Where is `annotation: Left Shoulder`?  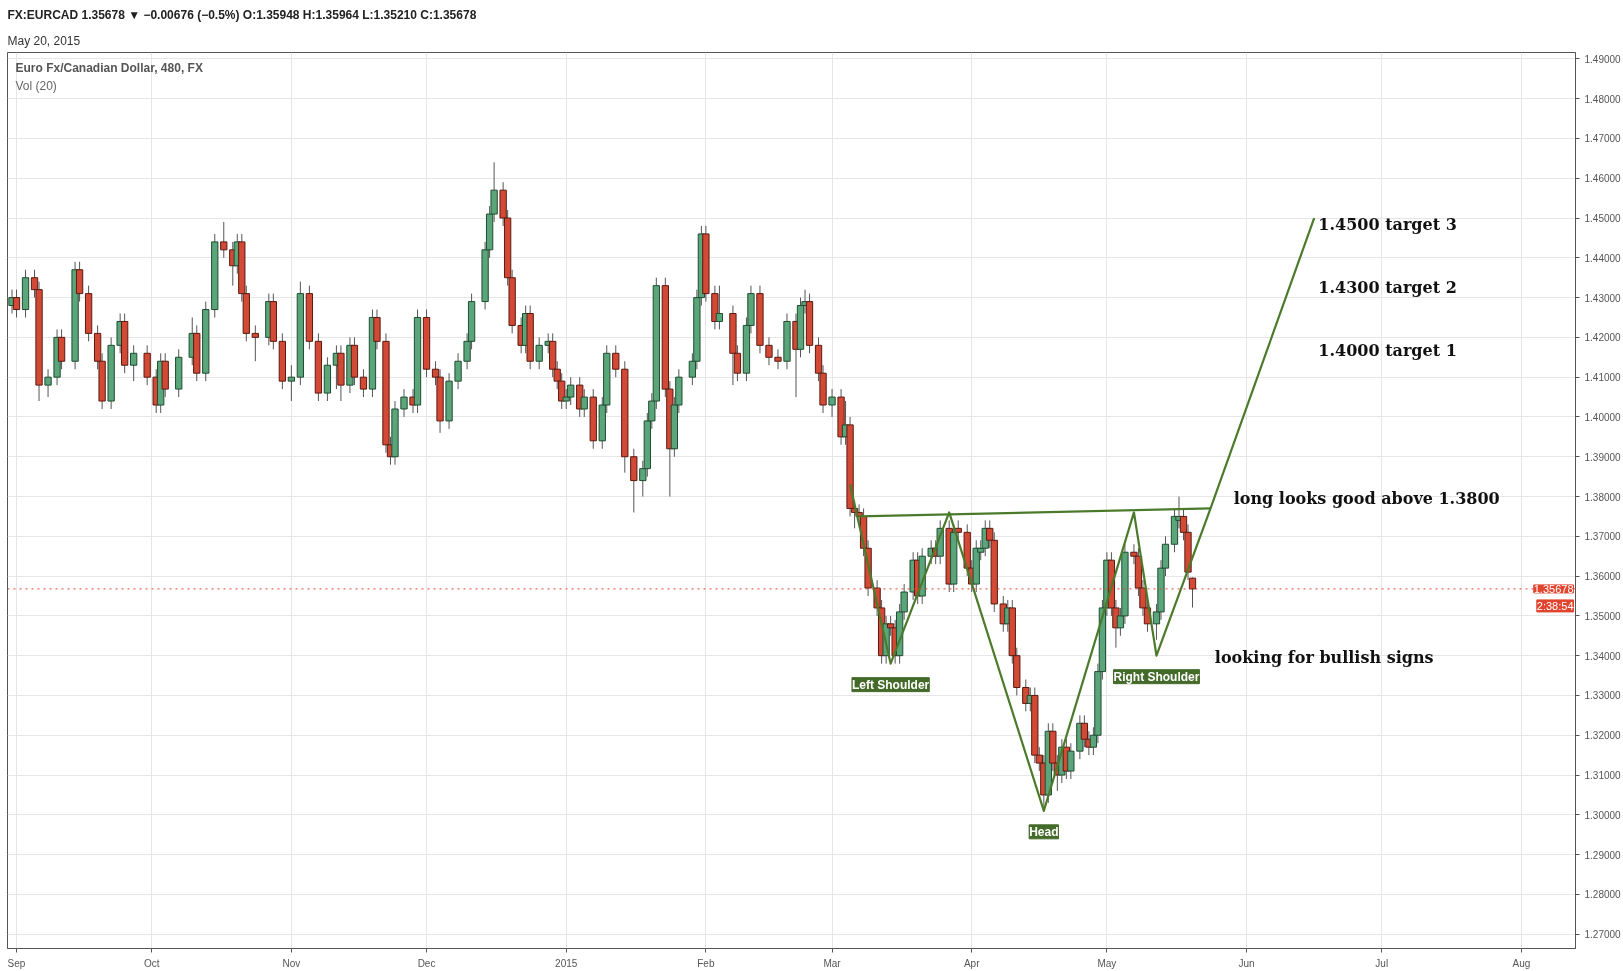 annotation: Left Shoulder is located at coordinates (890, 684).